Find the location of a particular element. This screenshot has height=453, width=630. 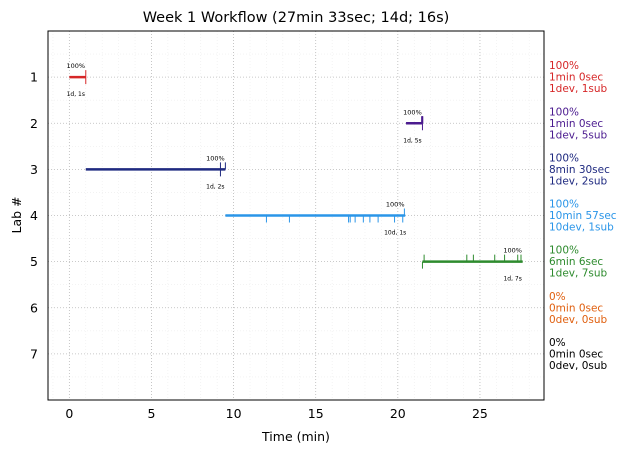

x-tick-label: 20 is located at coordinates (398, 413).